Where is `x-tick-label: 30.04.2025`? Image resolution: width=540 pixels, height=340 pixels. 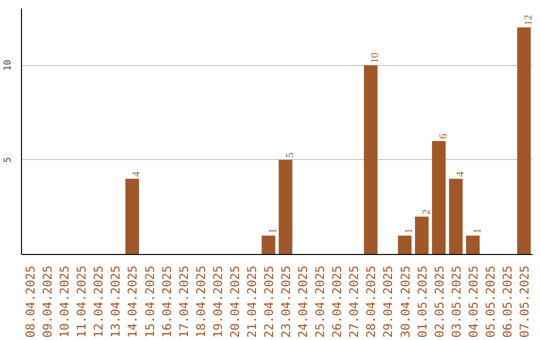 x-tick-label: 30.04.2025 is located at coordinates (405, 301).